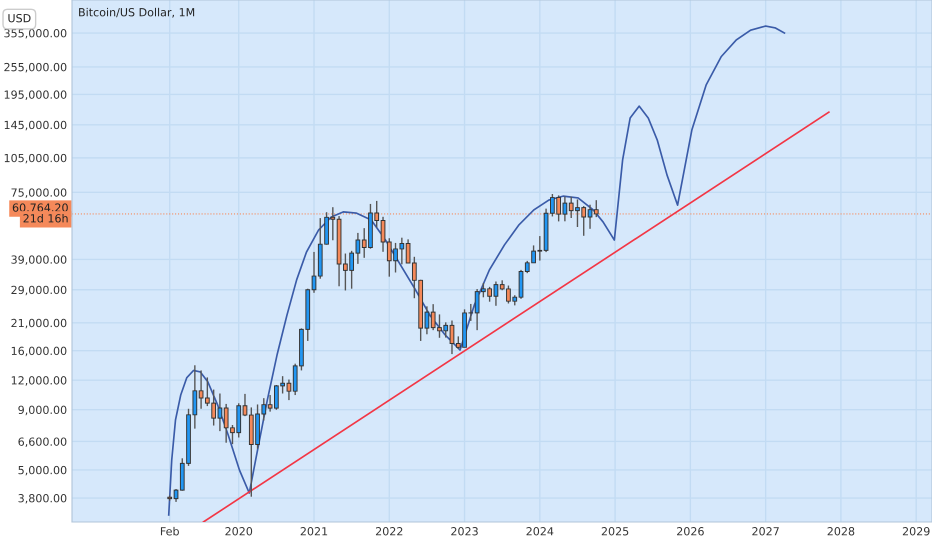 The width and height of the screenshot is (932, 550). What do you see at coordinates (39, 351) in the screenshot?
I see `y-tick-label: 16,000.00` at bounding box center [39, 351].